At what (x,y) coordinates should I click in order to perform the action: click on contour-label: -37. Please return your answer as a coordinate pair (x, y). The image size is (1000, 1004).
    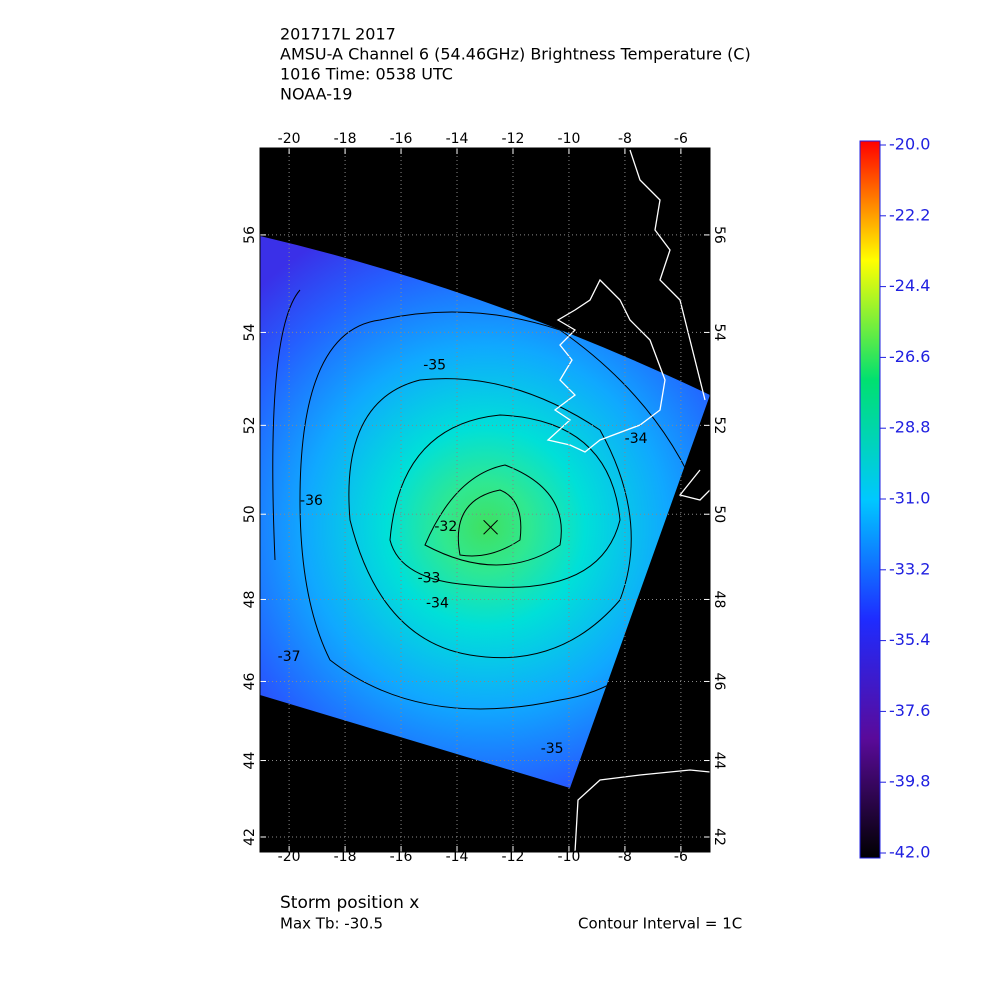
    Looking at the image, I should click on (289, 657).